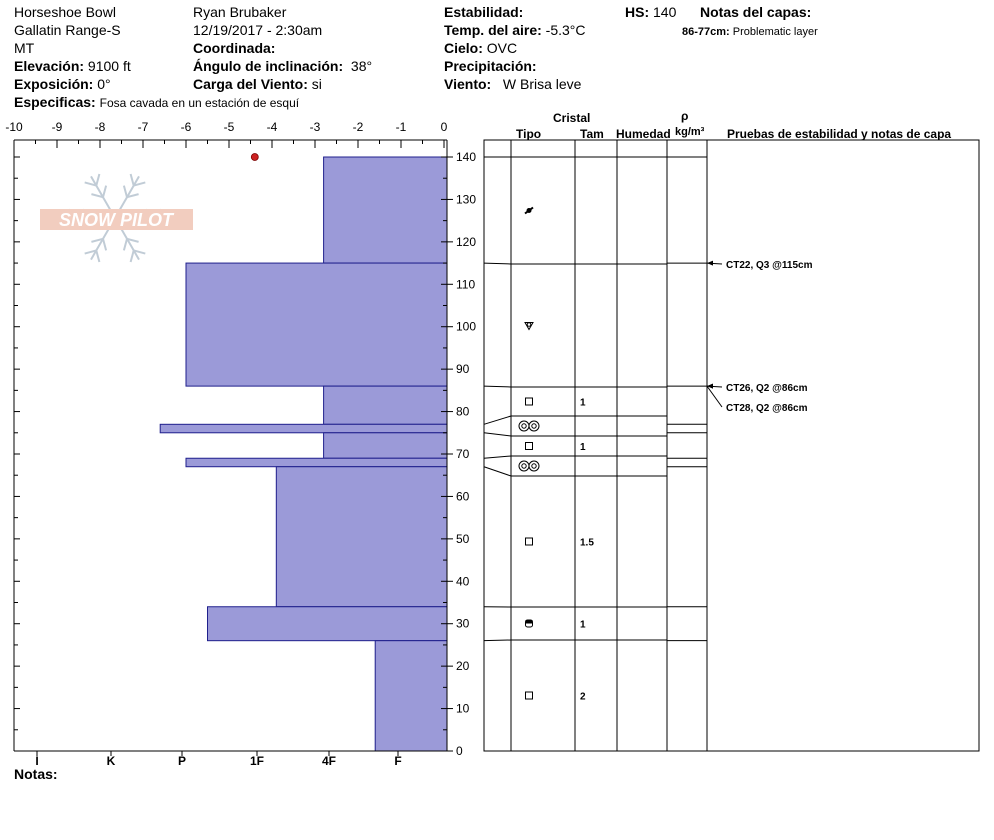 Image resolution: width=994 pixels, height=840 pixels. I want to click on depth-tick-label: 110, so click(465, 284).